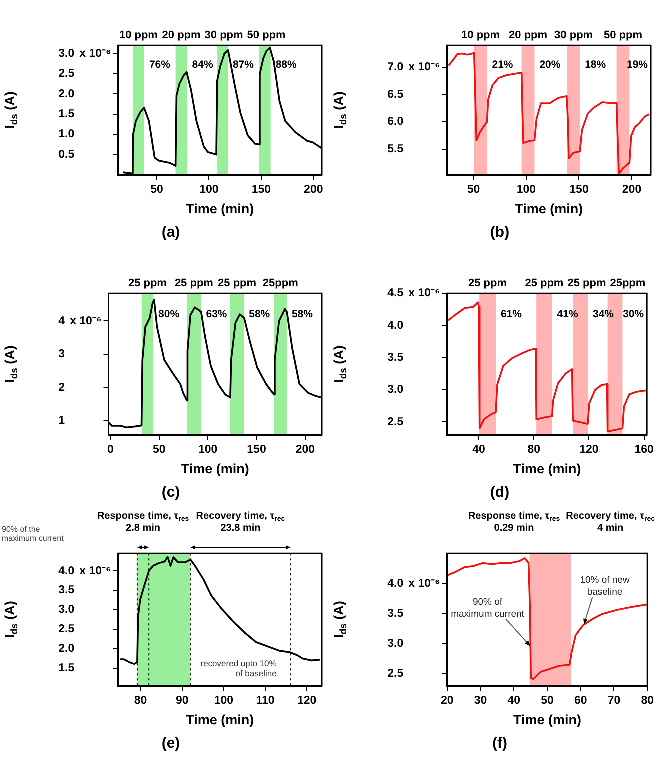 The width and height of the screenshot is (657, 759). I want to click on text: (d), so click(500, 493).